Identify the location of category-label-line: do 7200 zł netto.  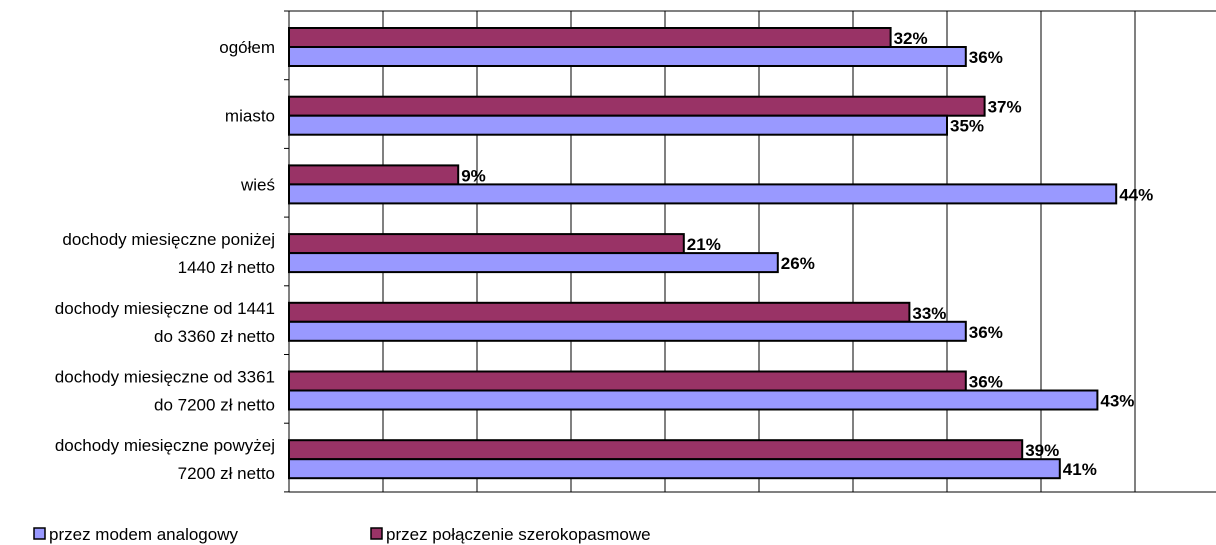
(214, 405).